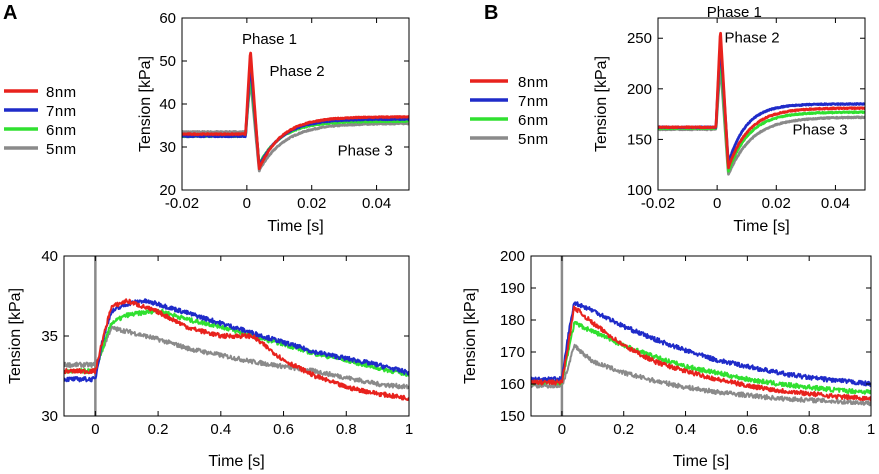 The width and height of the screenshot is (879, 474). I want to click on b-top-plot-frame, so click(761, 104).